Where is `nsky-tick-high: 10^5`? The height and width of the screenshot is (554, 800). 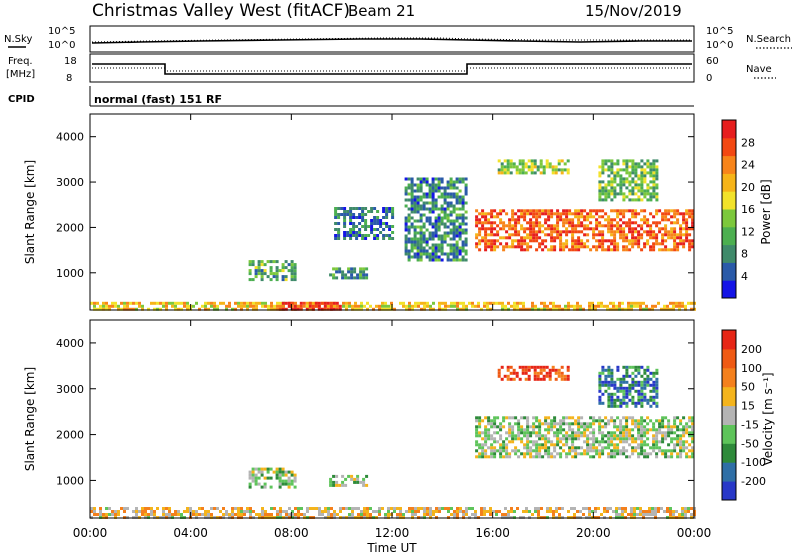
nsky-tick-high: 10^5 is located at coordinates (61, 31).